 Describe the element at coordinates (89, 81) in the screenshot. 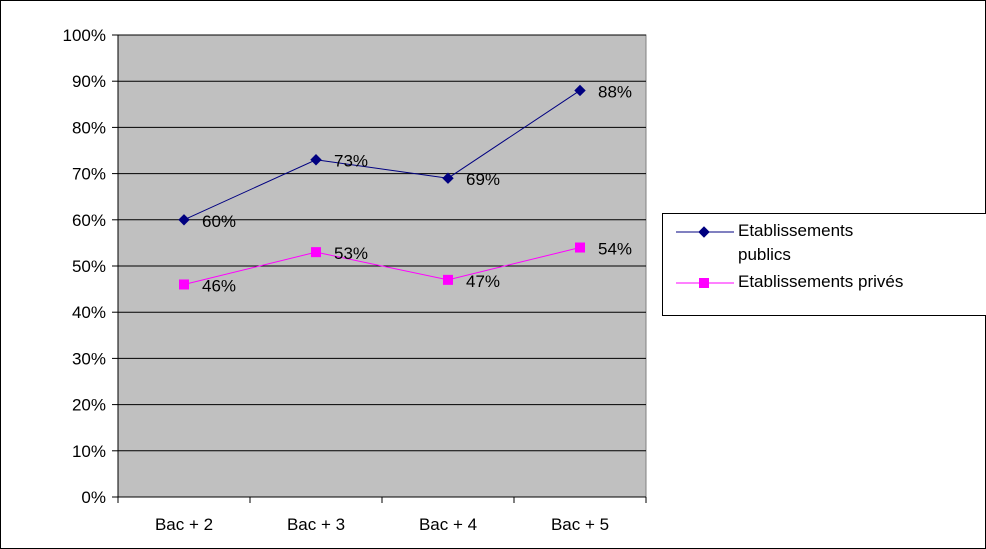

I see `y-tick-label: 90%` at that location.